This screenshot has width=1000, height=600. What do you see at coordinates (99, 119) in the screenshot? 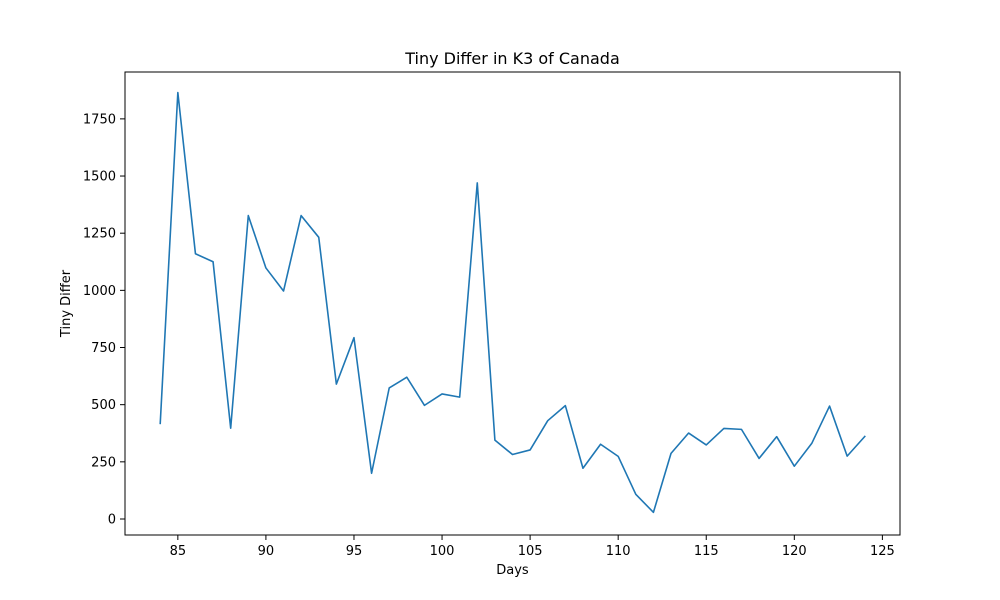
I see `y-tick-label: 1750` at bounding box center [99, 119].